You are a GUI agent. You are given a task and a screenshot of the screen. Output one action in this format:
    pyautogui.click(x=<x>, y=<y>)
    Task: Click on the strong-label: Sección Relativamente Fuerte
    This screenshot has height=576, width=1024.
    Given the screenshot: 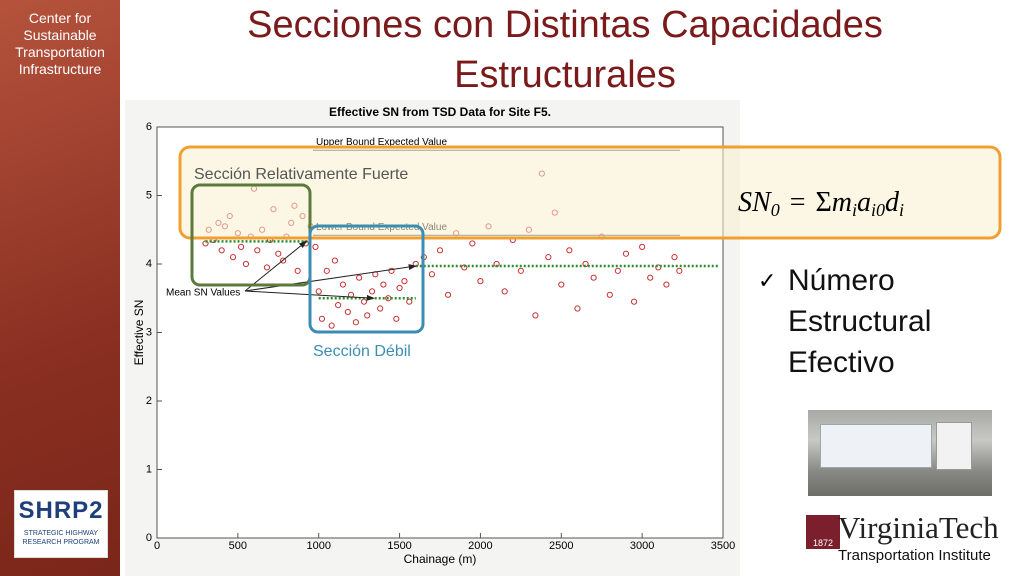 What is the action you would take?
    pyautogui.click(x=301, y=174)
    